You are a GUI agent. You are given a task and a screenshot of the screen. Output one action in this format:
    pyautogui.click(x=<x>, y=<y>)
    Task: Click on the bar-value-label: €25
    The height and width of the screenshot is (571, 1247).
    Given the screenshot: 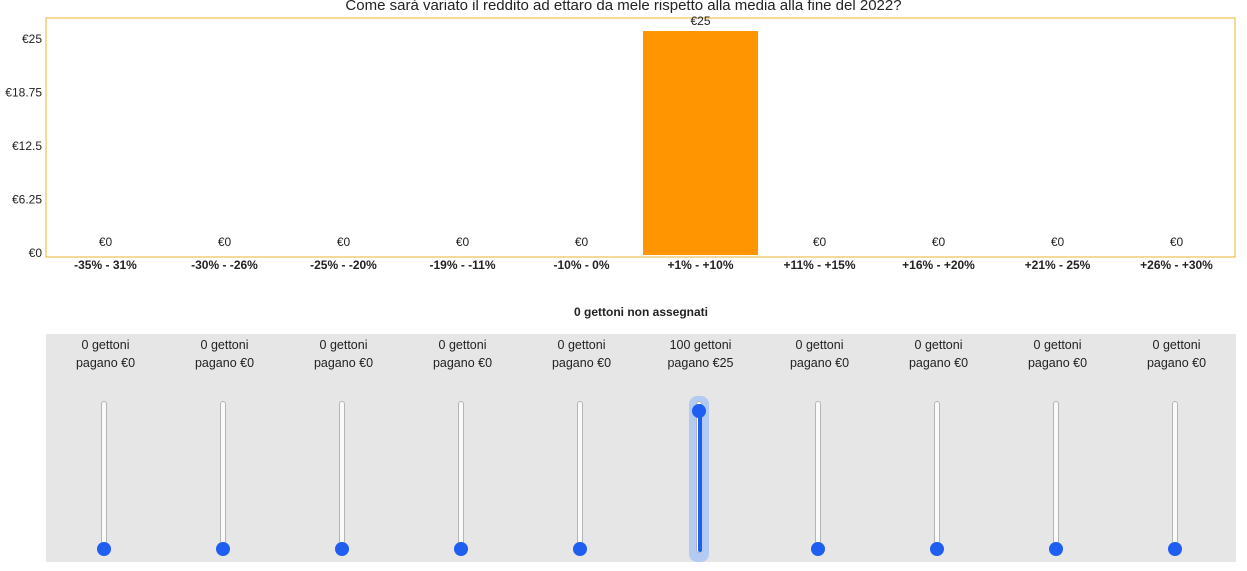 What is the action you would take?
    pyautogui.click(x=700, y=21)
    